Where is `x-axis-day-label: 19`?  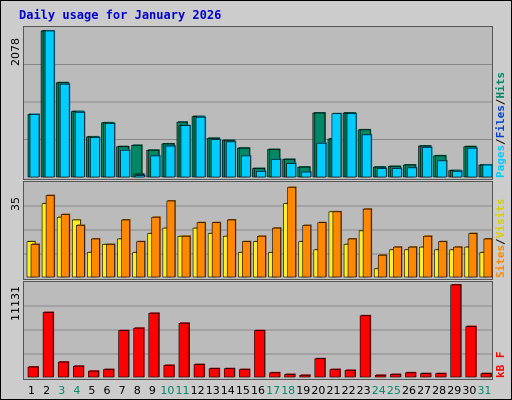 x-axis-day-label: 19 is located at coordinates (303, 390).